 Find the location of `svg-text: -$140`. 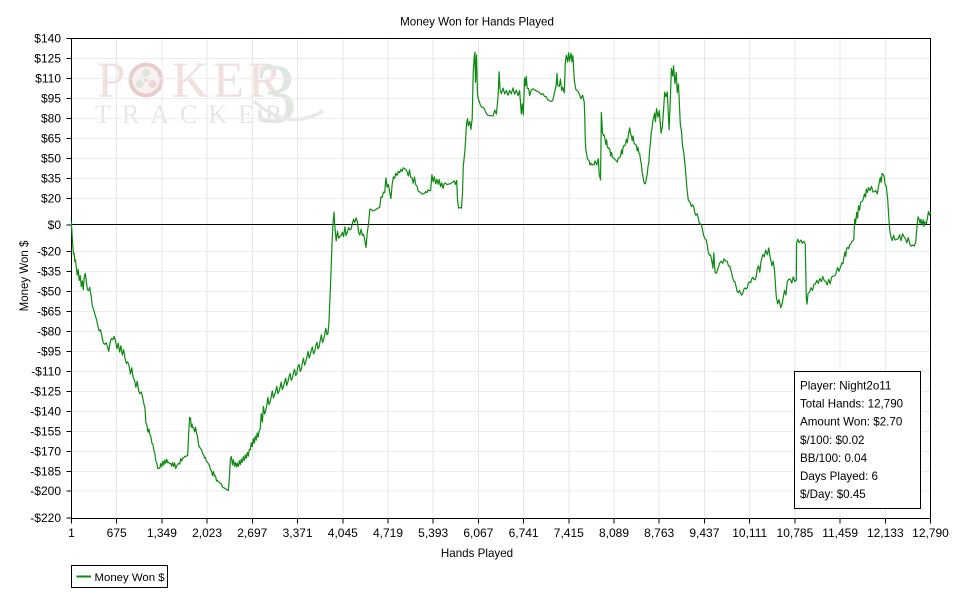

svg-text: -$140 is located at coordinates (45, 411).